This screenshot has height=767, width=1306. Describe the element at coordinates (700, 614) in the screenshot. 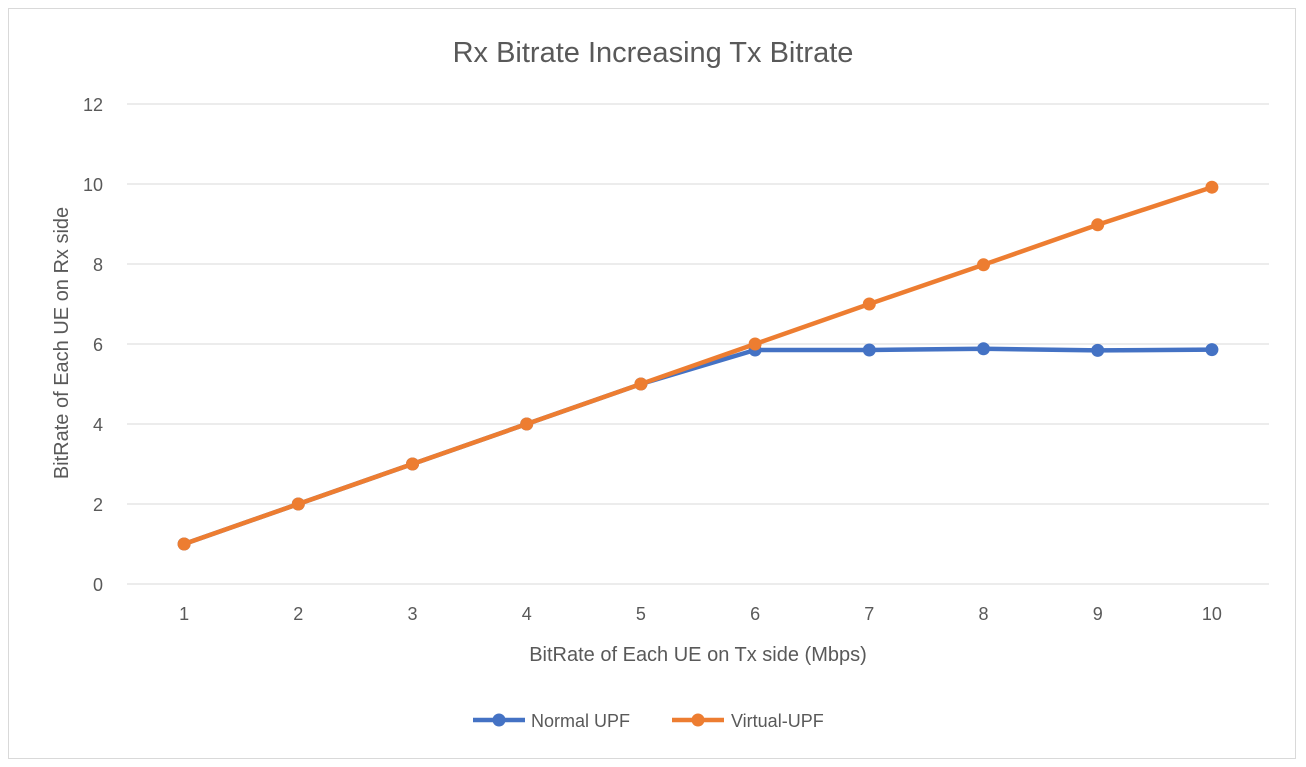

I see `x-axis-tick-labels: 1 2 3 4 5 6 7 8 9 10` at that location.